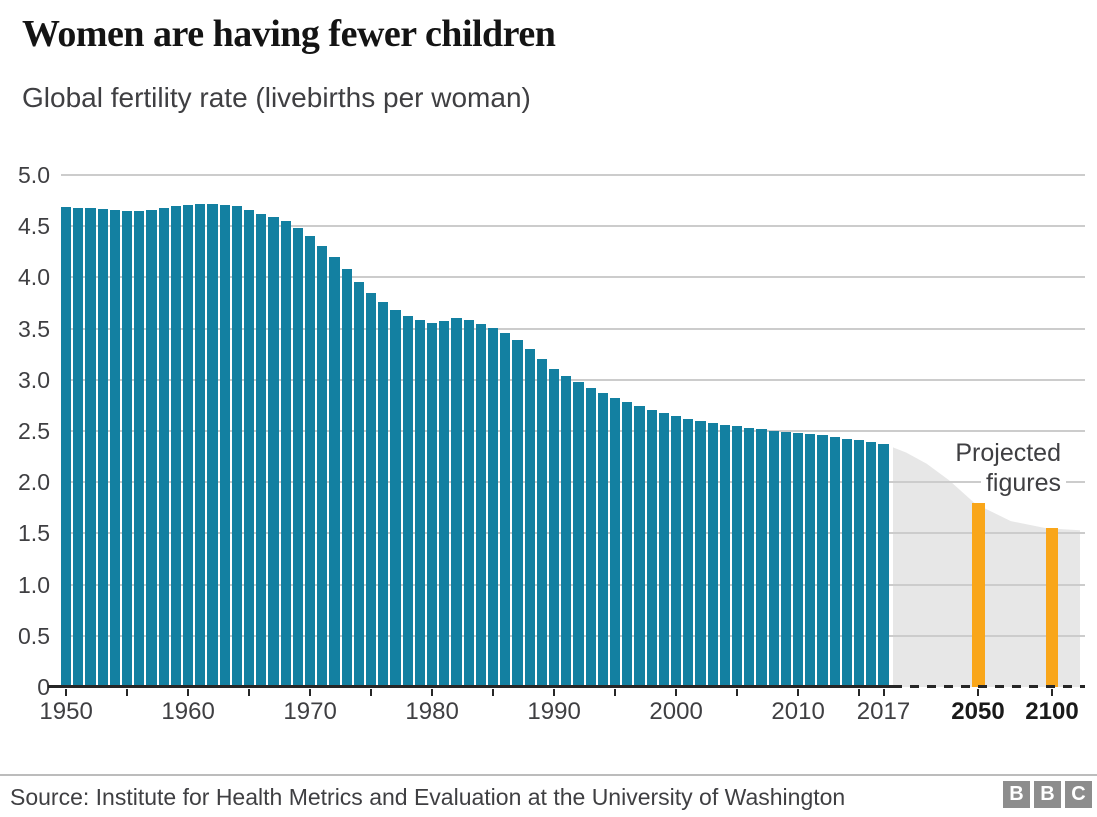  Describe the element at coordinates (978, 692) in the screenshot. I see `x-tick-2050` at that location.